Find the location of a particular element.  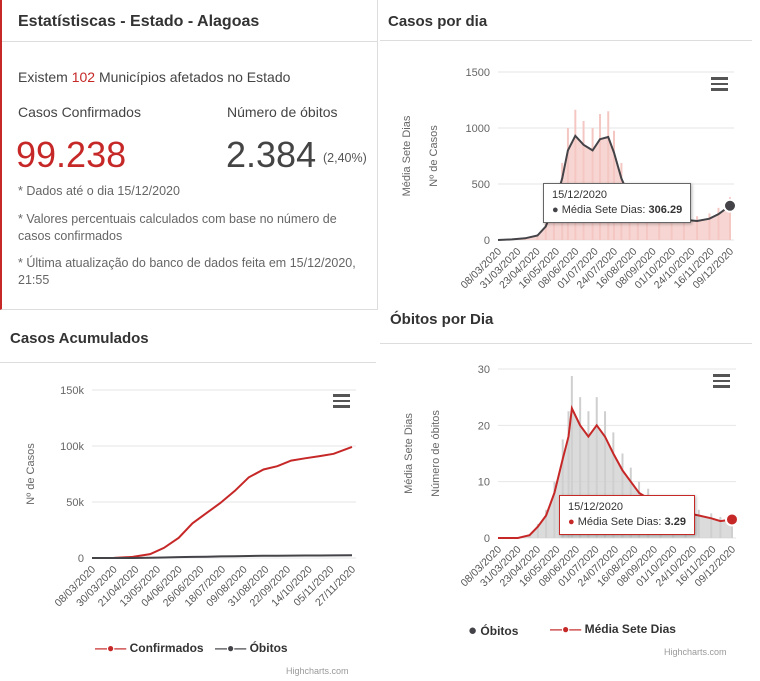

legend-confirmados: —●— Confirmados is located at coordinates (149, 648).